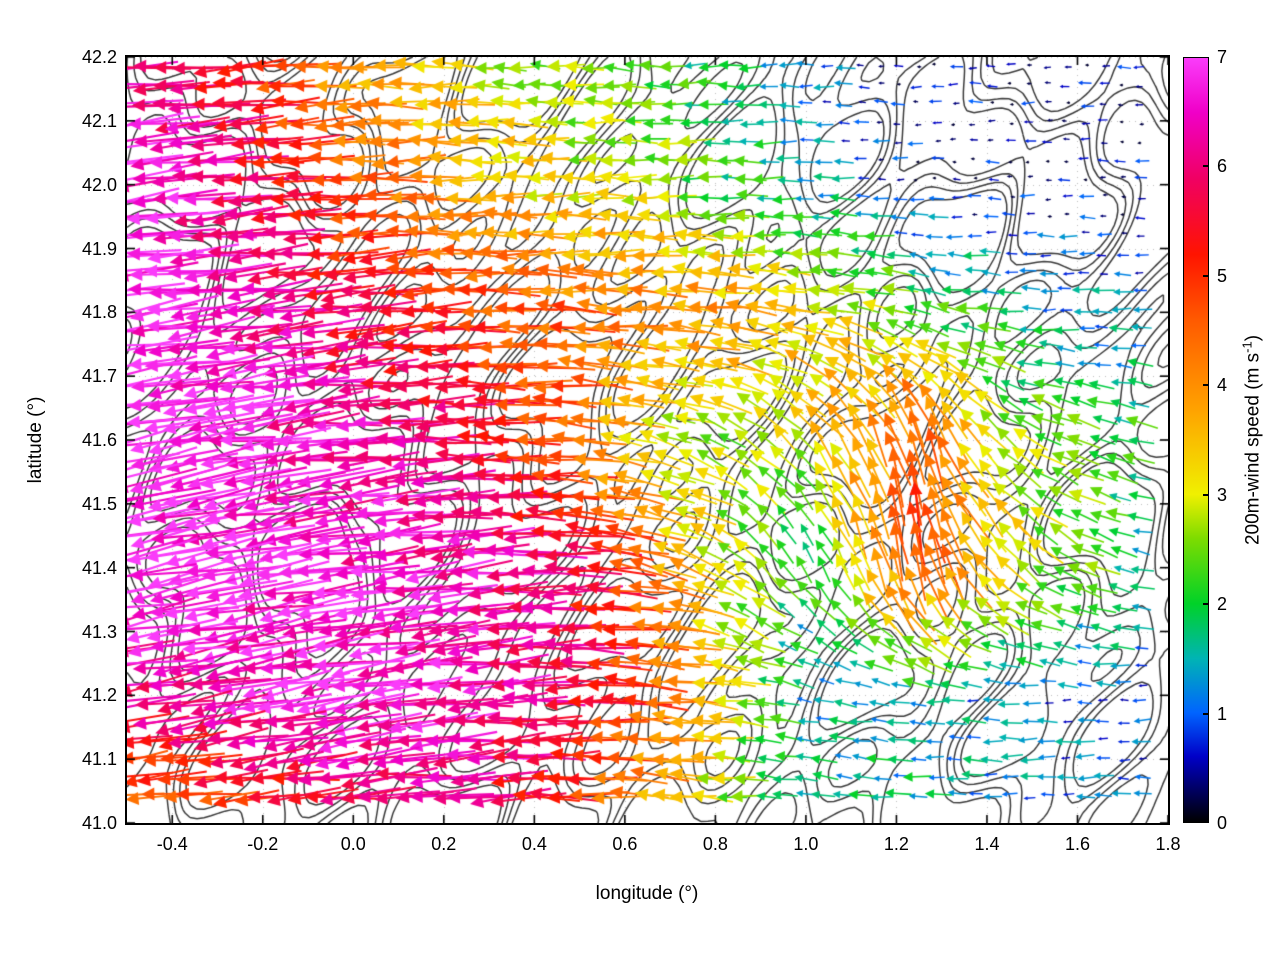 The image size is (1280, 960). I want to click on y-tick-label: 42.0, so click(99, 184).